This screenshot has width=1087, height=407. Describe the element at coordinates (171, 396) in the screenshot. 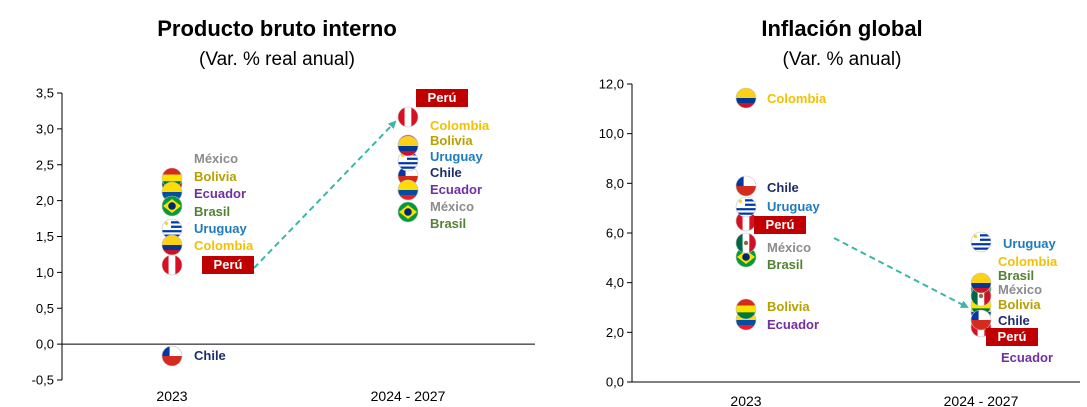

I see `x-category-label: 2023` at that location.